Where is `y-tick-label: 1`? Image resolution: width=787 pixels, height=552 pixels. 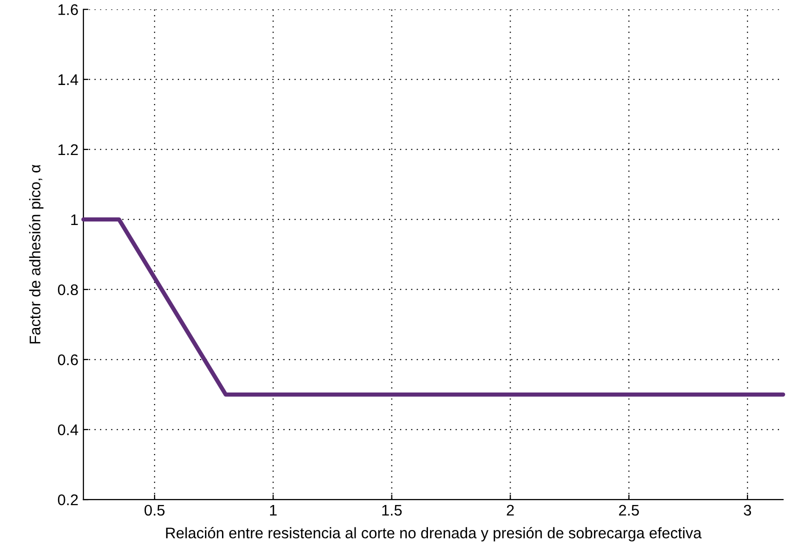
y-tick-label: 1 is located at coordinates (74, 219).